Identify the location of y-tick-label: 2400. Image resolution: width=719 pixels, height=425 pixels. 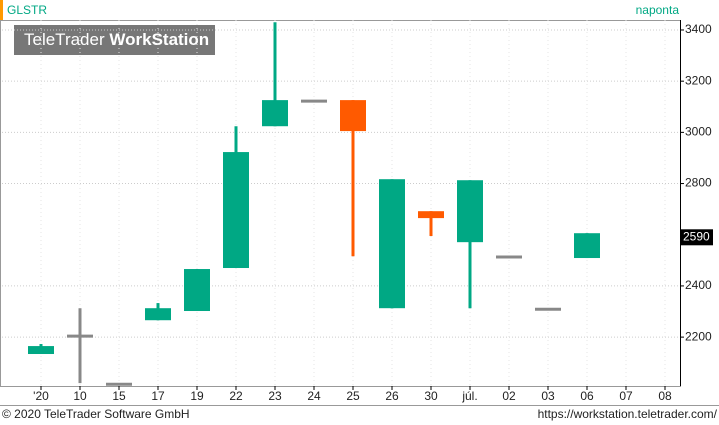
(698, 285).